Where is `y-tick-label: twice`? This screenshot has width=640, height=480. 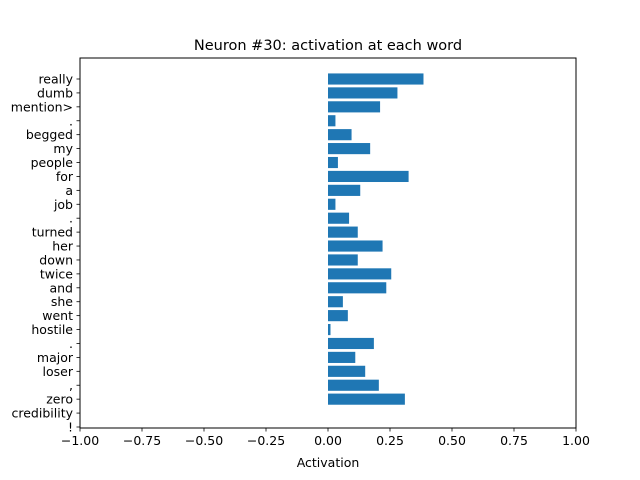
y-tick-label: twice is located at coordinates (56, 273).